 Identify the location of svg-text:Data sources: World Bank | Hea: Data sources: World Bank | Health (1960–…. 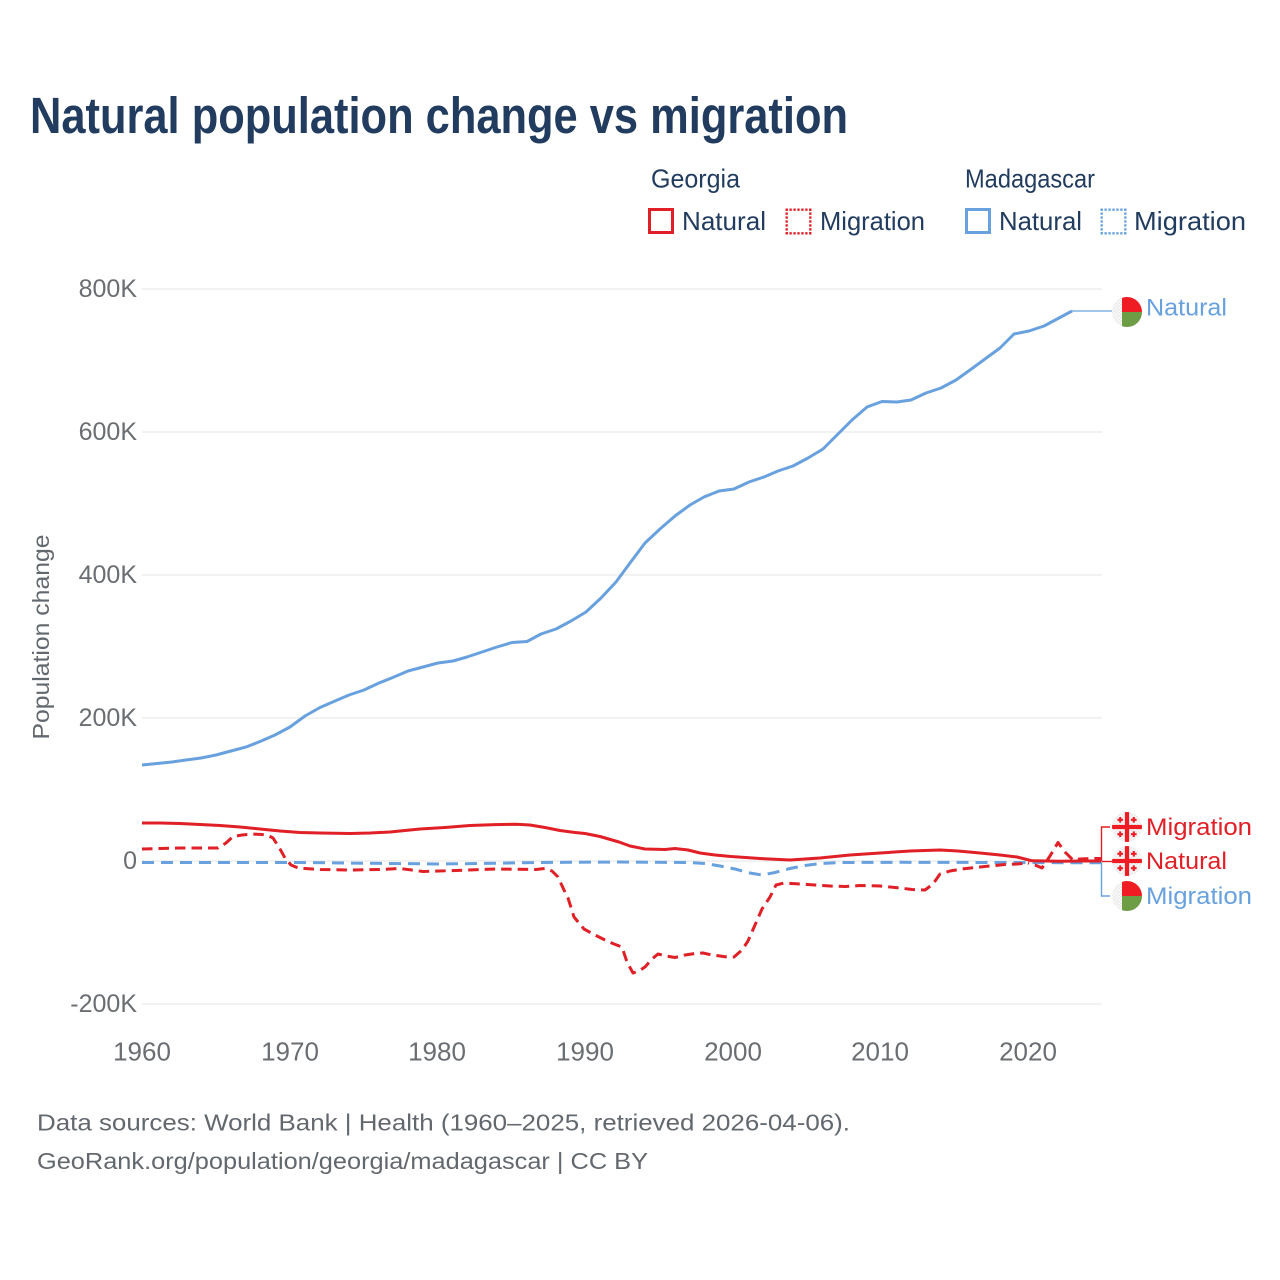
(443, 1123).